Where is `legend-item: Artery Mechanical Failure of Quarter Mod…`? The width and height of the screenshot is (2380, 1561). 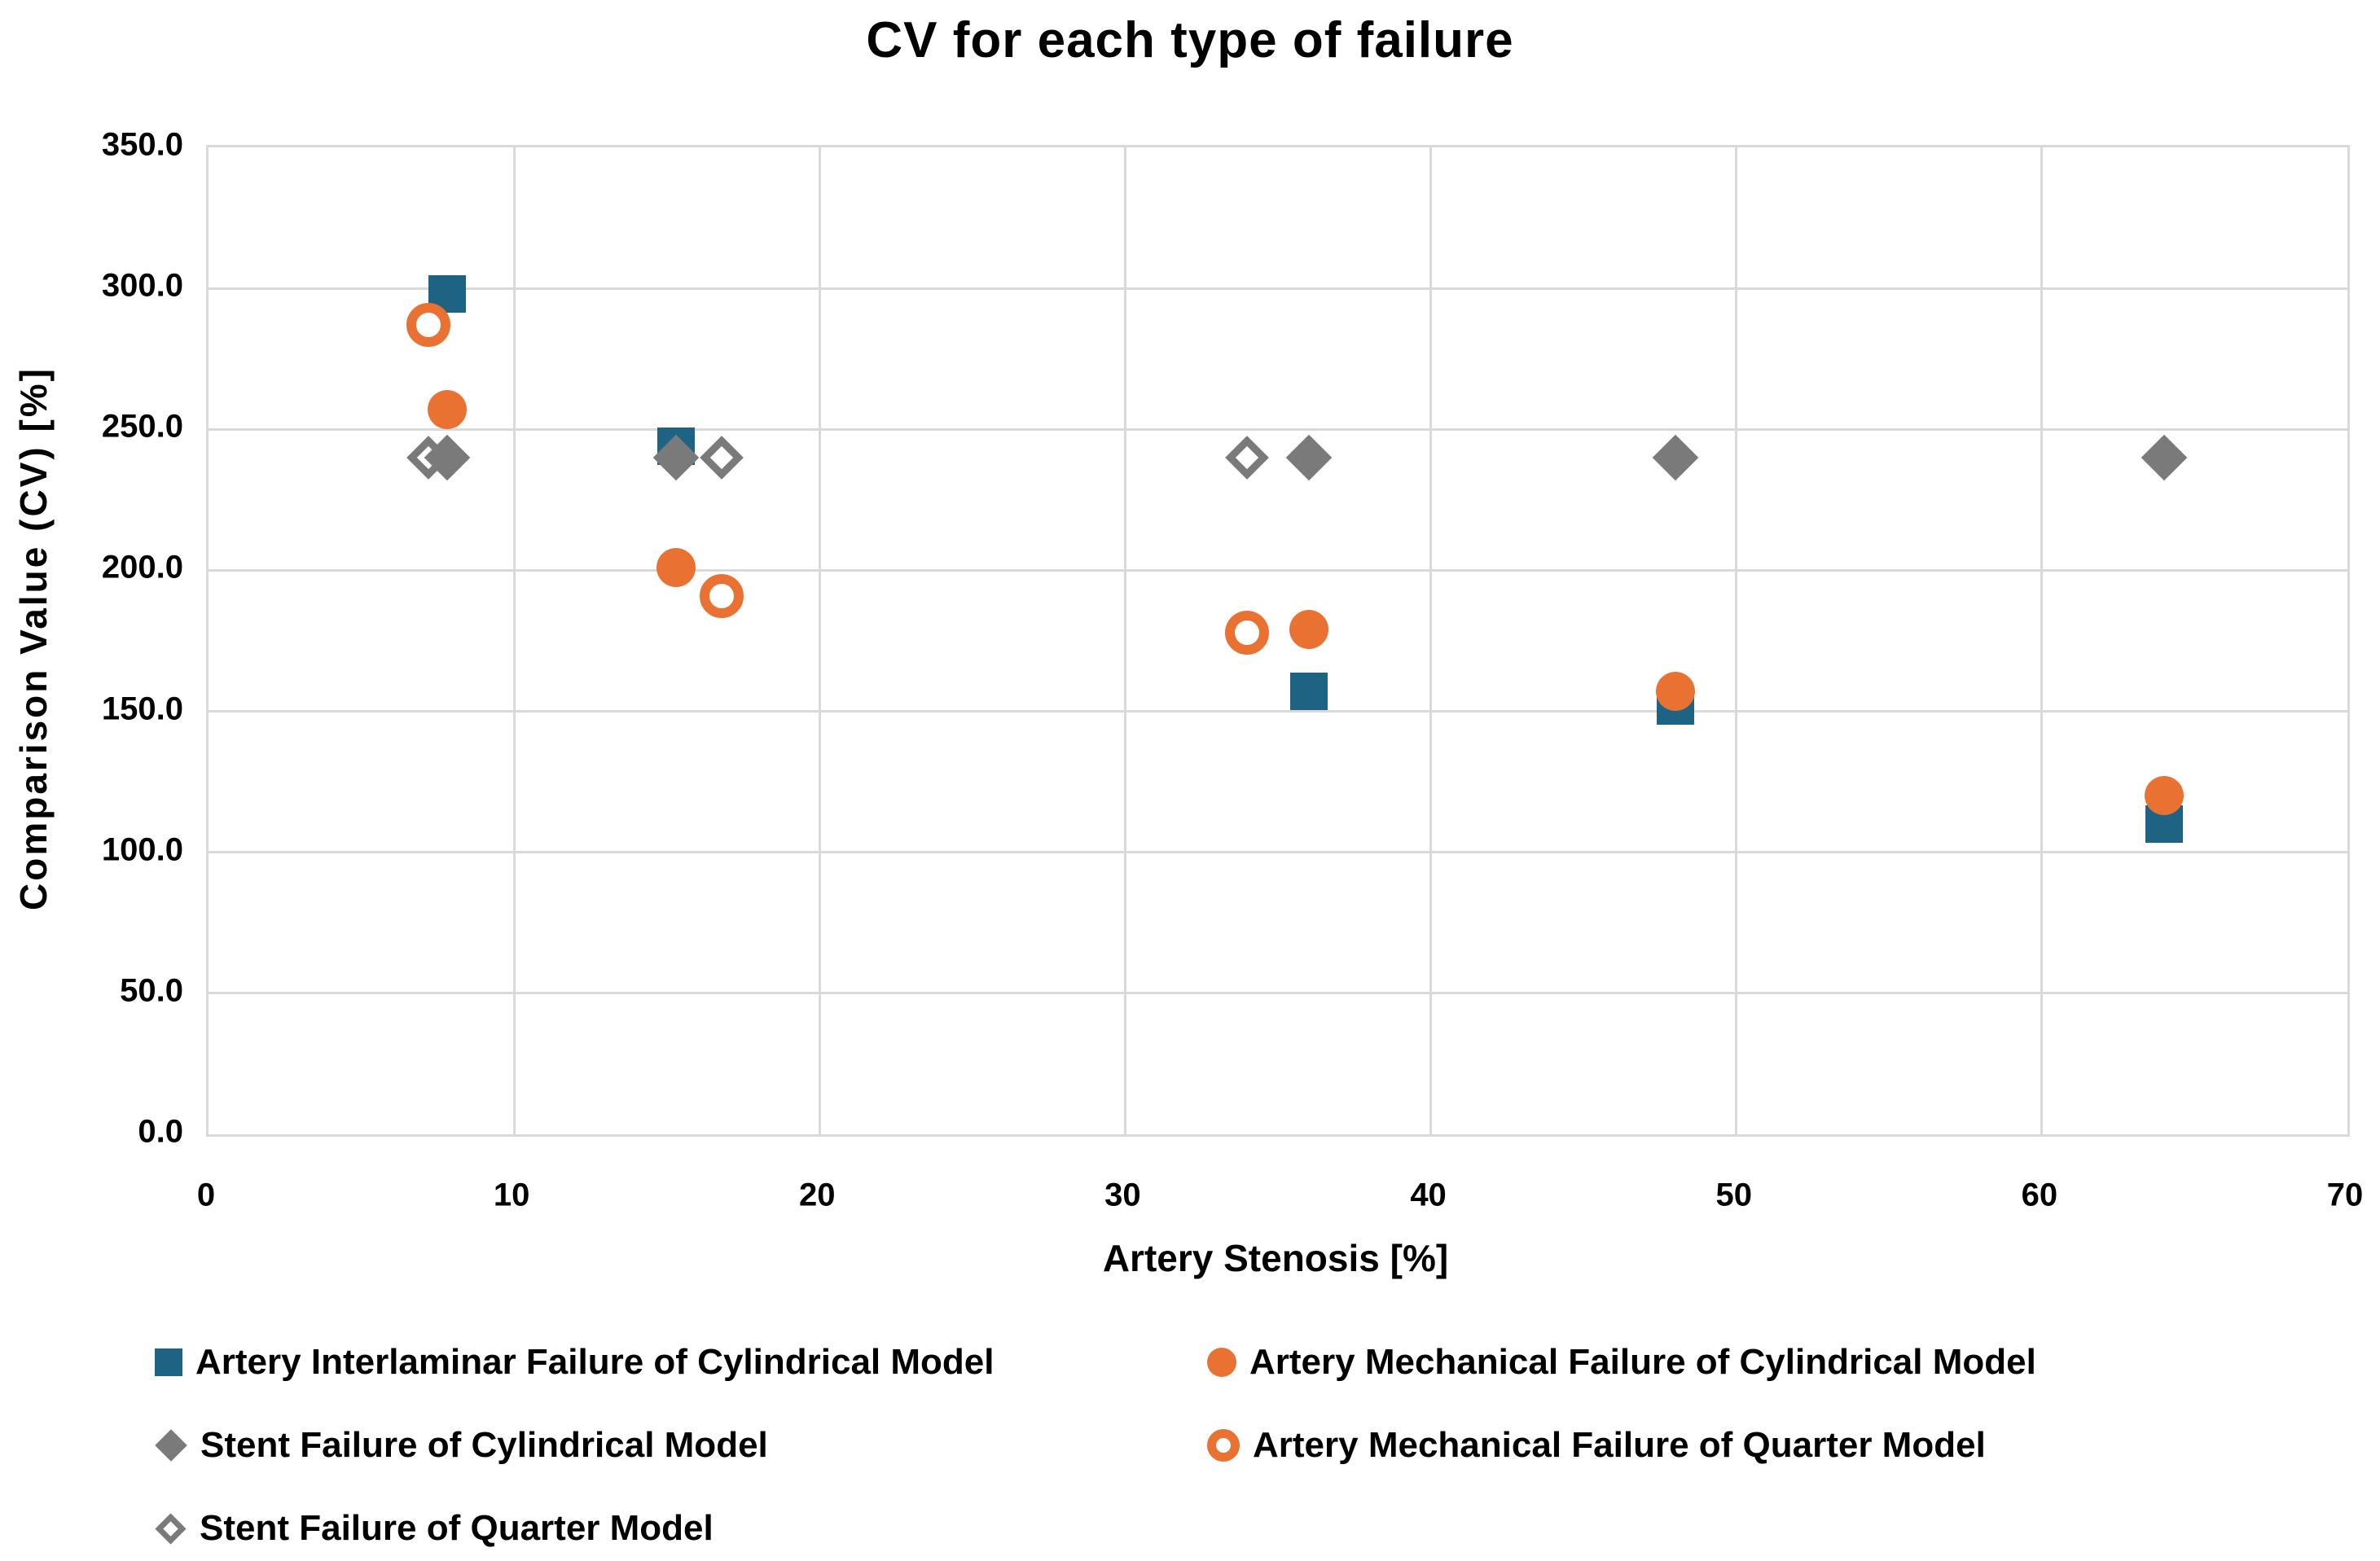
legend-item: Artery Mechanical Failure of Quarter Mod… is located at coordinates (1622, 1445).